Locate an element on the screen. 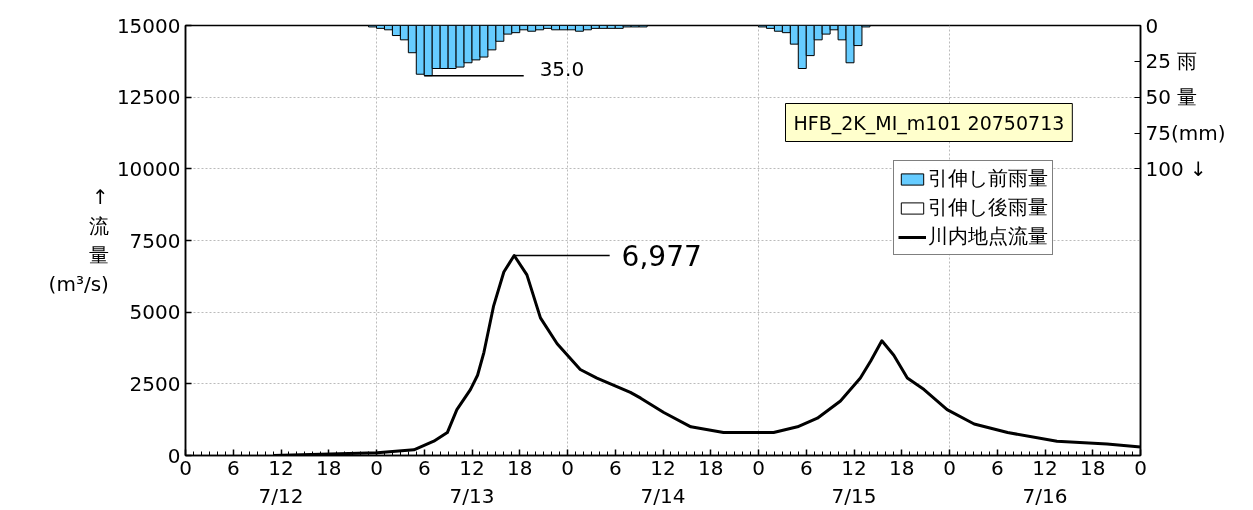 This screenshot has height=510, width=1253. y-tick-label: 2500 is located at coordinates (155, 383).